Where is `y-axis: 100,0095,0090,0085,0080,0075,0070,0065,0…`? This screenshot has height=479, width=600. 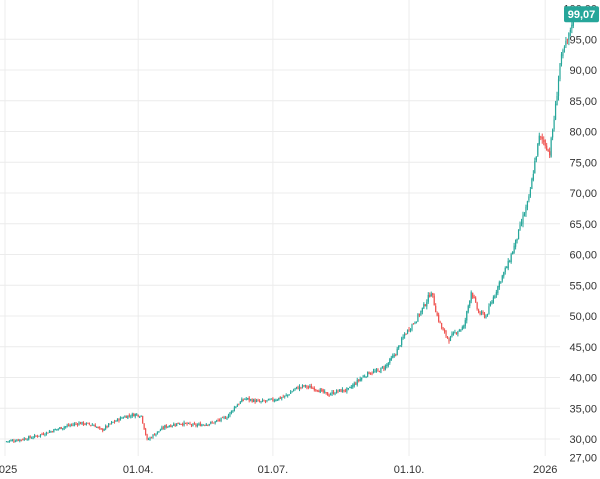
y-axis: 100,0095,0090,0085,0080,0075,0070,0065,0… is located at coordinates (580, 234).